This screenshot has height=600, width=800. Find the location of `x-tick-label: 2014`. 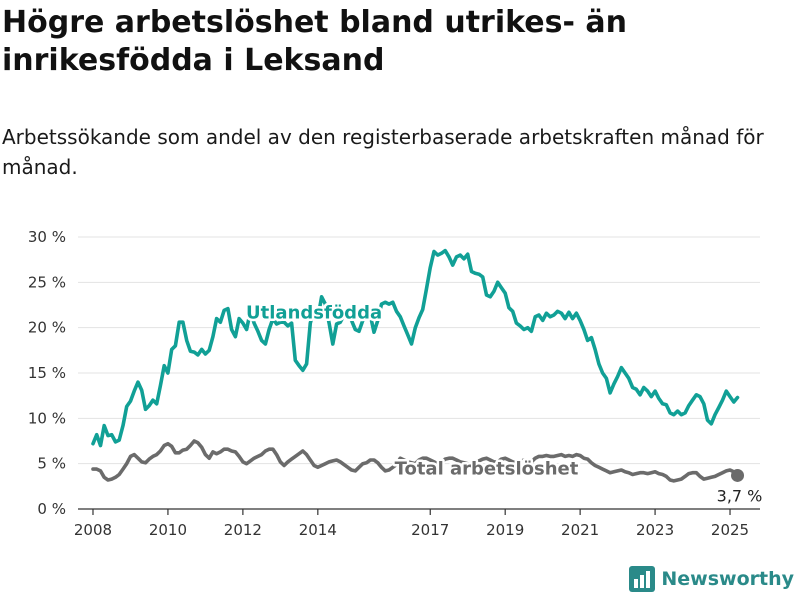

x-tick-label: 2014 is located at coordinates (318, 530).